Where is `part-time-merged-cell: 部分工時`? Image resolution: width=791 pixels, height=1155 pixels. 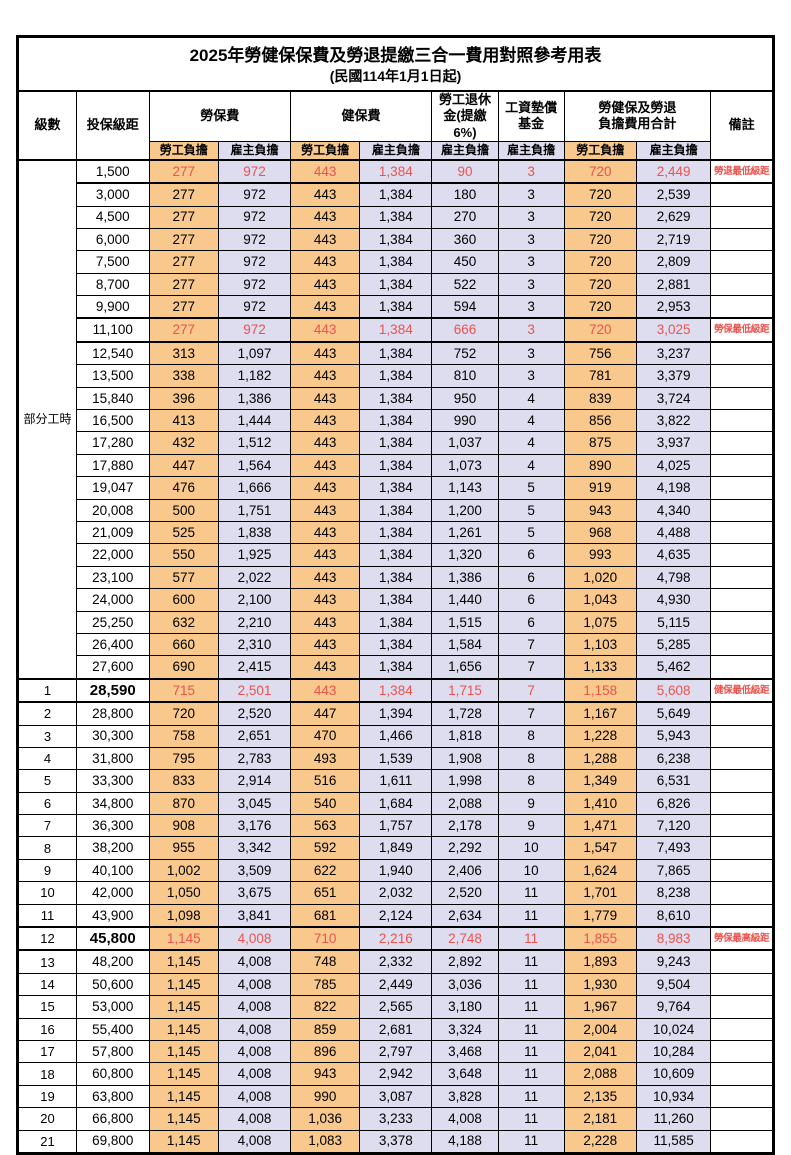 part-time-merged-cell: 部分工時 is located at coordinates (47, 419).